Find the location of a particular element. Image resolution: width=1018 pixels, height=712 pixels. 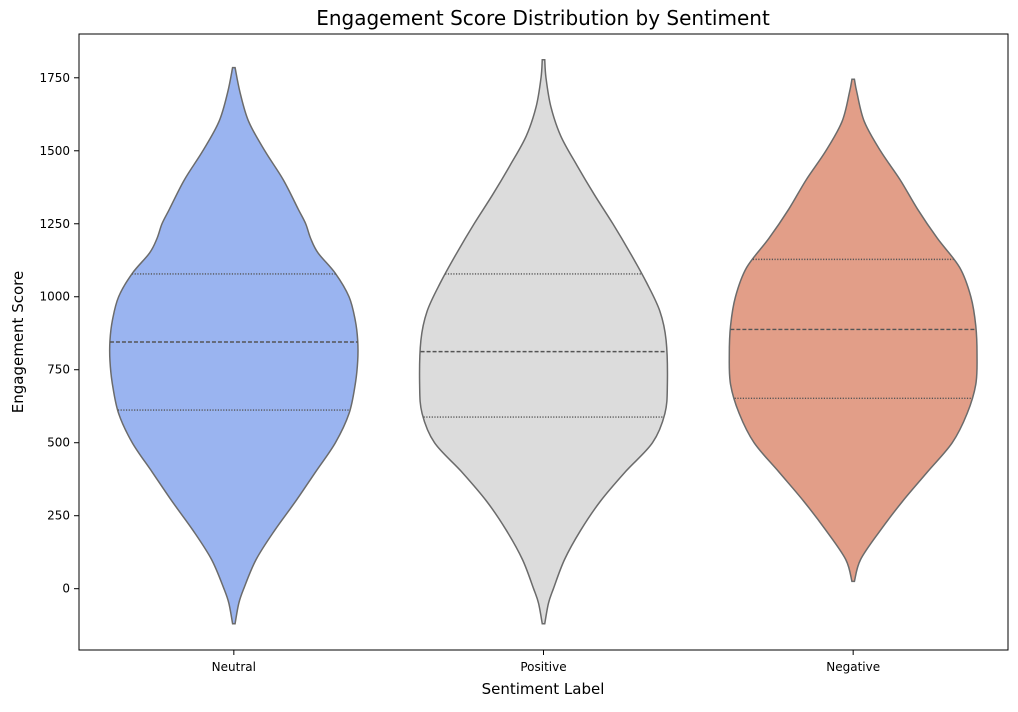

y-axis-label: Engagement Score is located at coordinates (18, 342).